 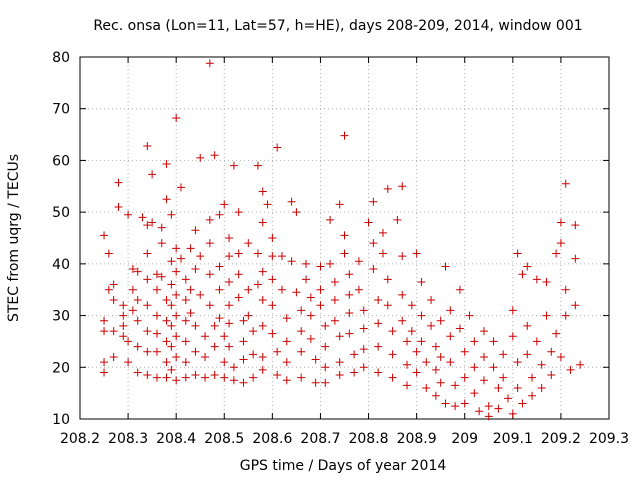 I want to click on x-tick-label: 209.1, so click(x=513, y=439).